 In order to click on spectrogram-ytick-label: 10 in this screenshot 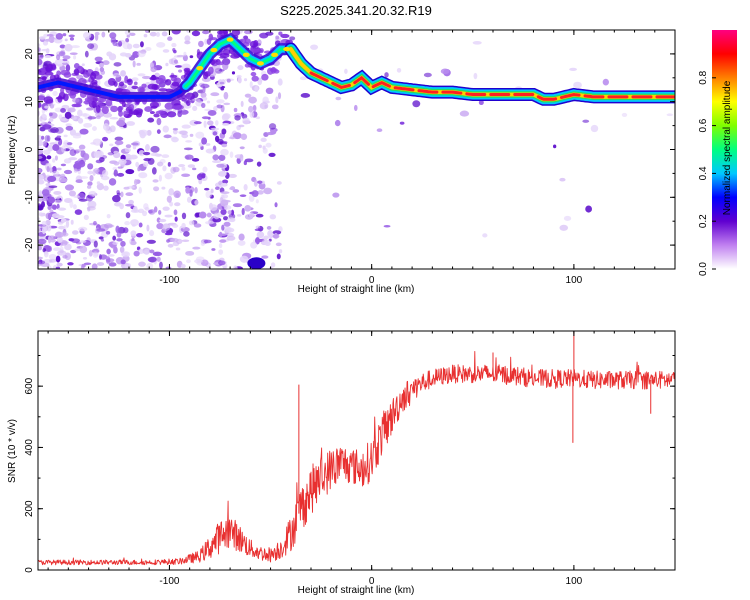, I will do `click(29, 102)`.